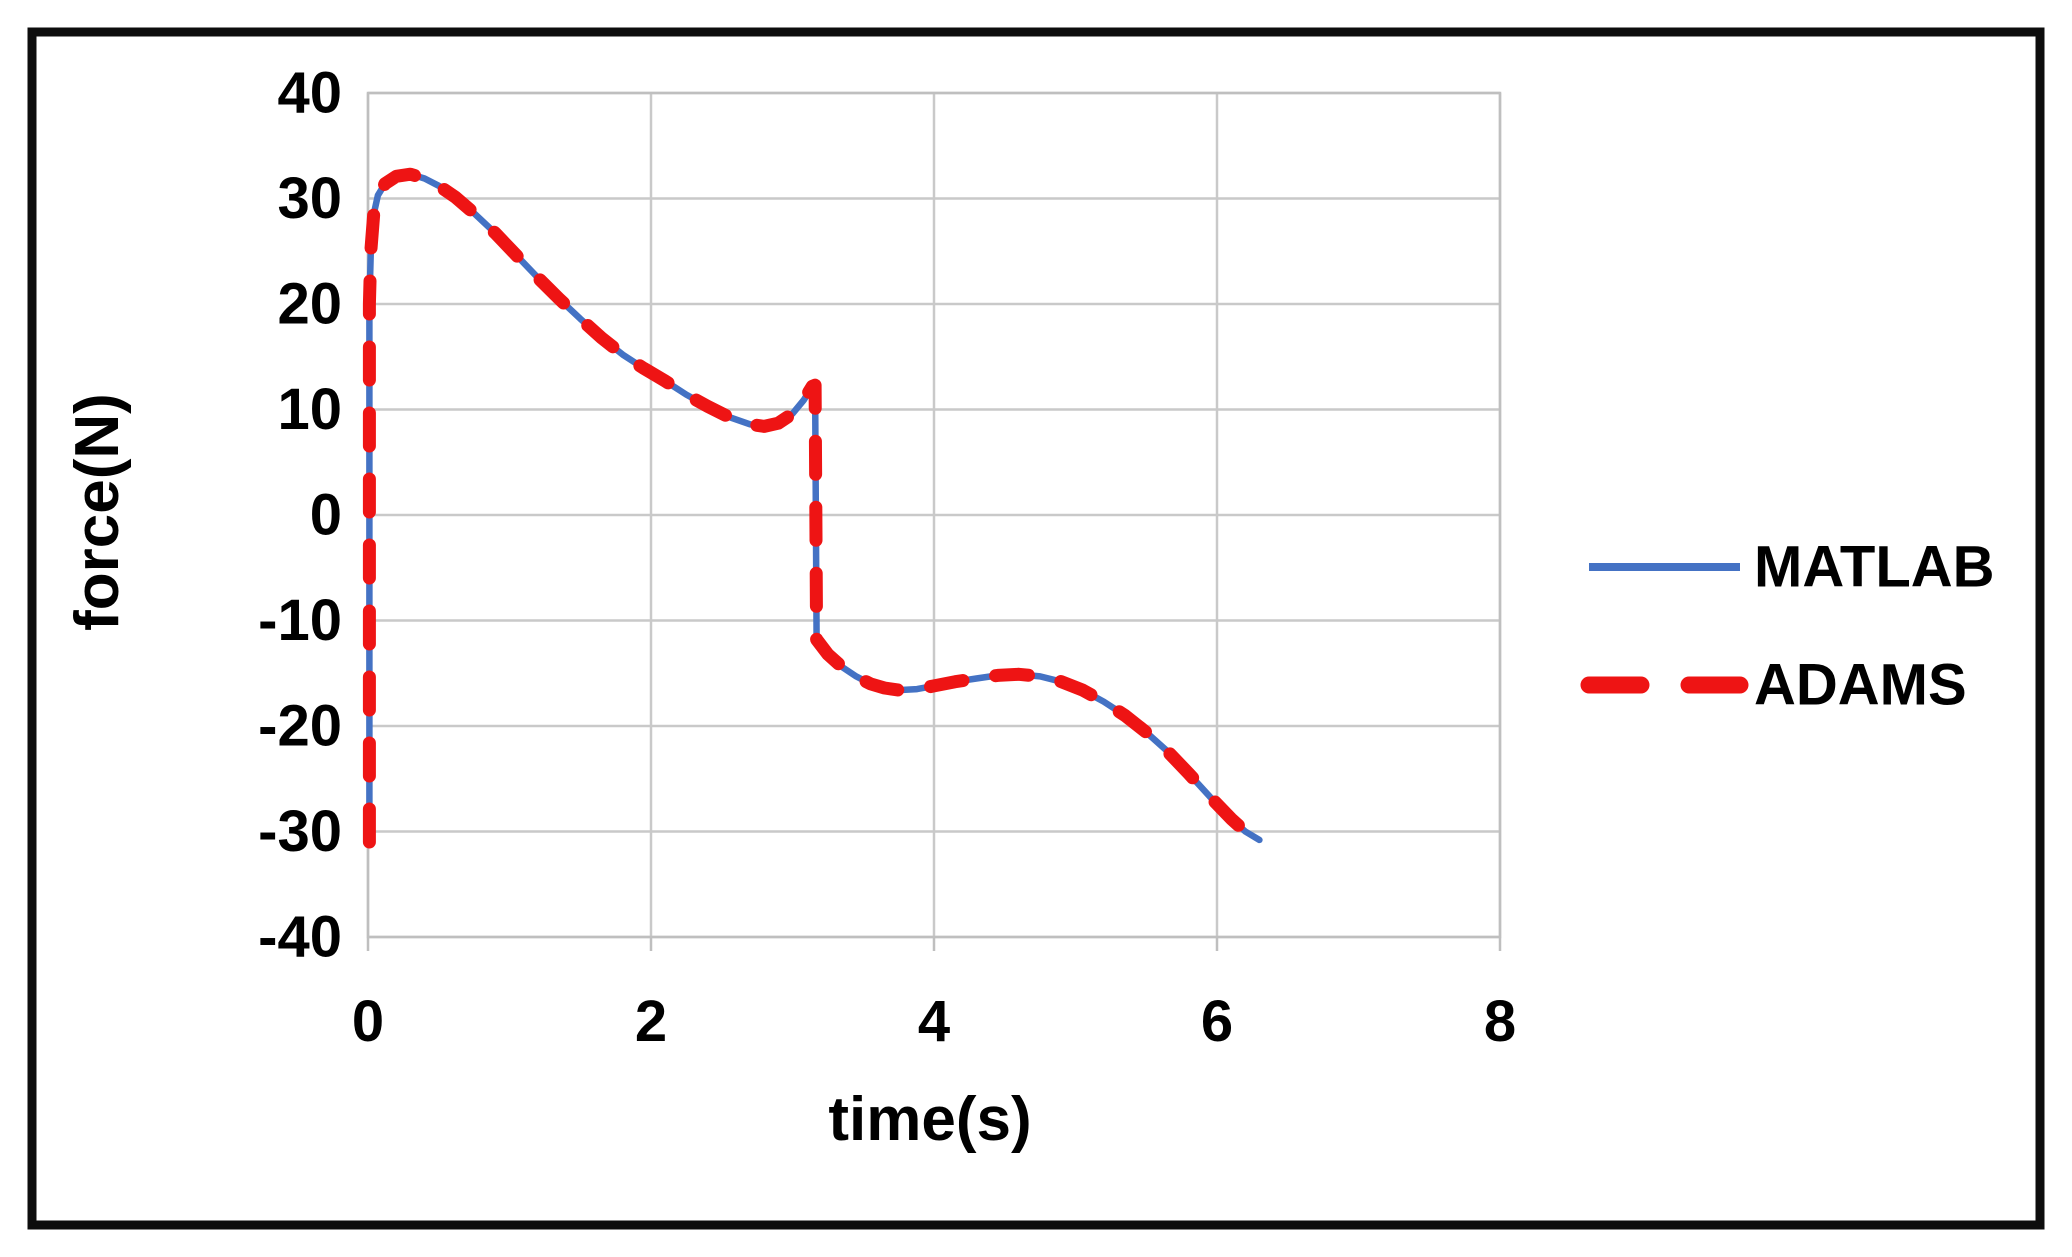 This screenshot has height=1257, width=2072. What do you see at coordinates (1874, 567) in the screenshot?
I see `legend-label-matlab: MATLAB` at bounding box center [1874, 567].